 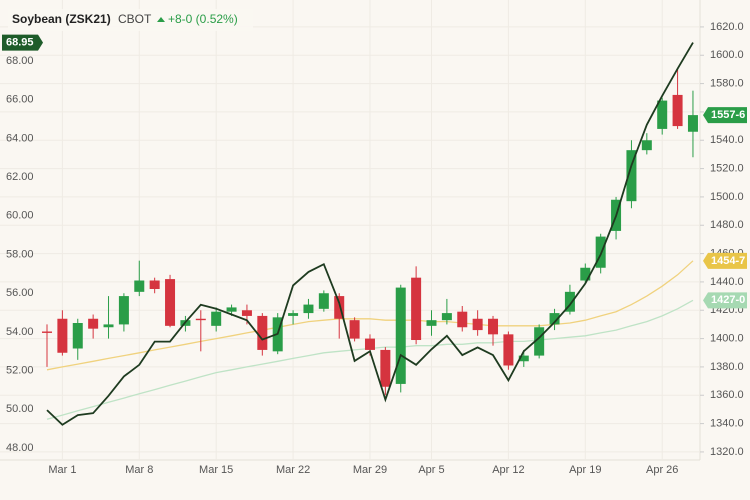 What do you see at coordinates (20, 332) in the screenshot?
I see `y-tick-label: 54.00` at bounding box center [20, 332].